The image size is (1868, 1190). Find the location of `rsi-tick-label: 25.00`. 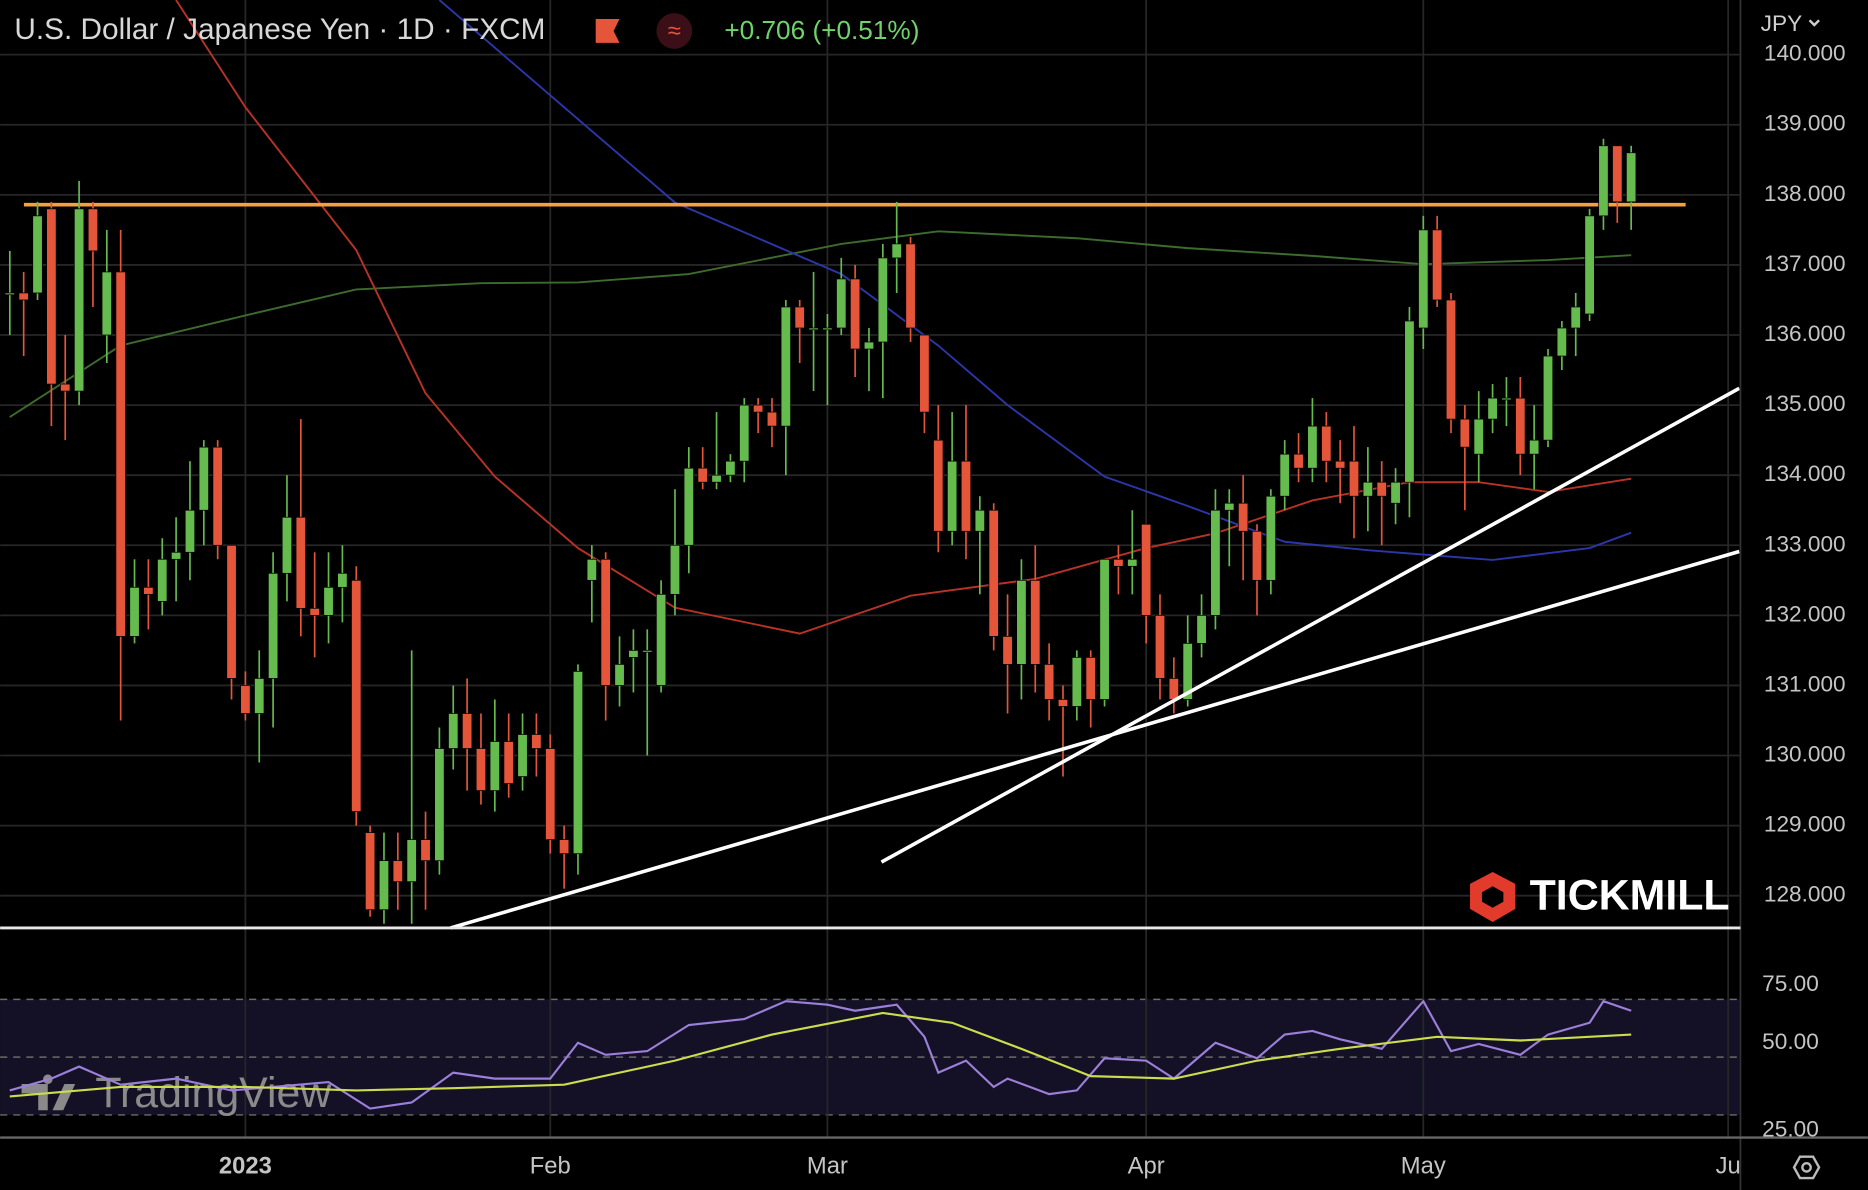

rsi-tick-label: 25.00 is located at coordinates (1790, 1128).